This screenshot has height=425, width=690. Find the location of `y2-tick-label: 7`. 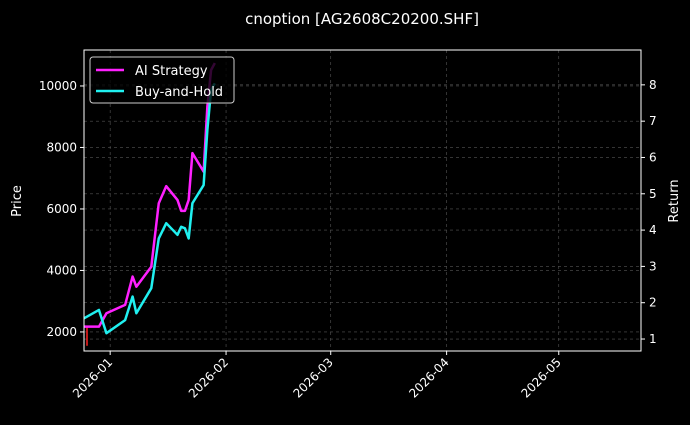

y2-tick-label: 7 is located at coordinates (653, 121).